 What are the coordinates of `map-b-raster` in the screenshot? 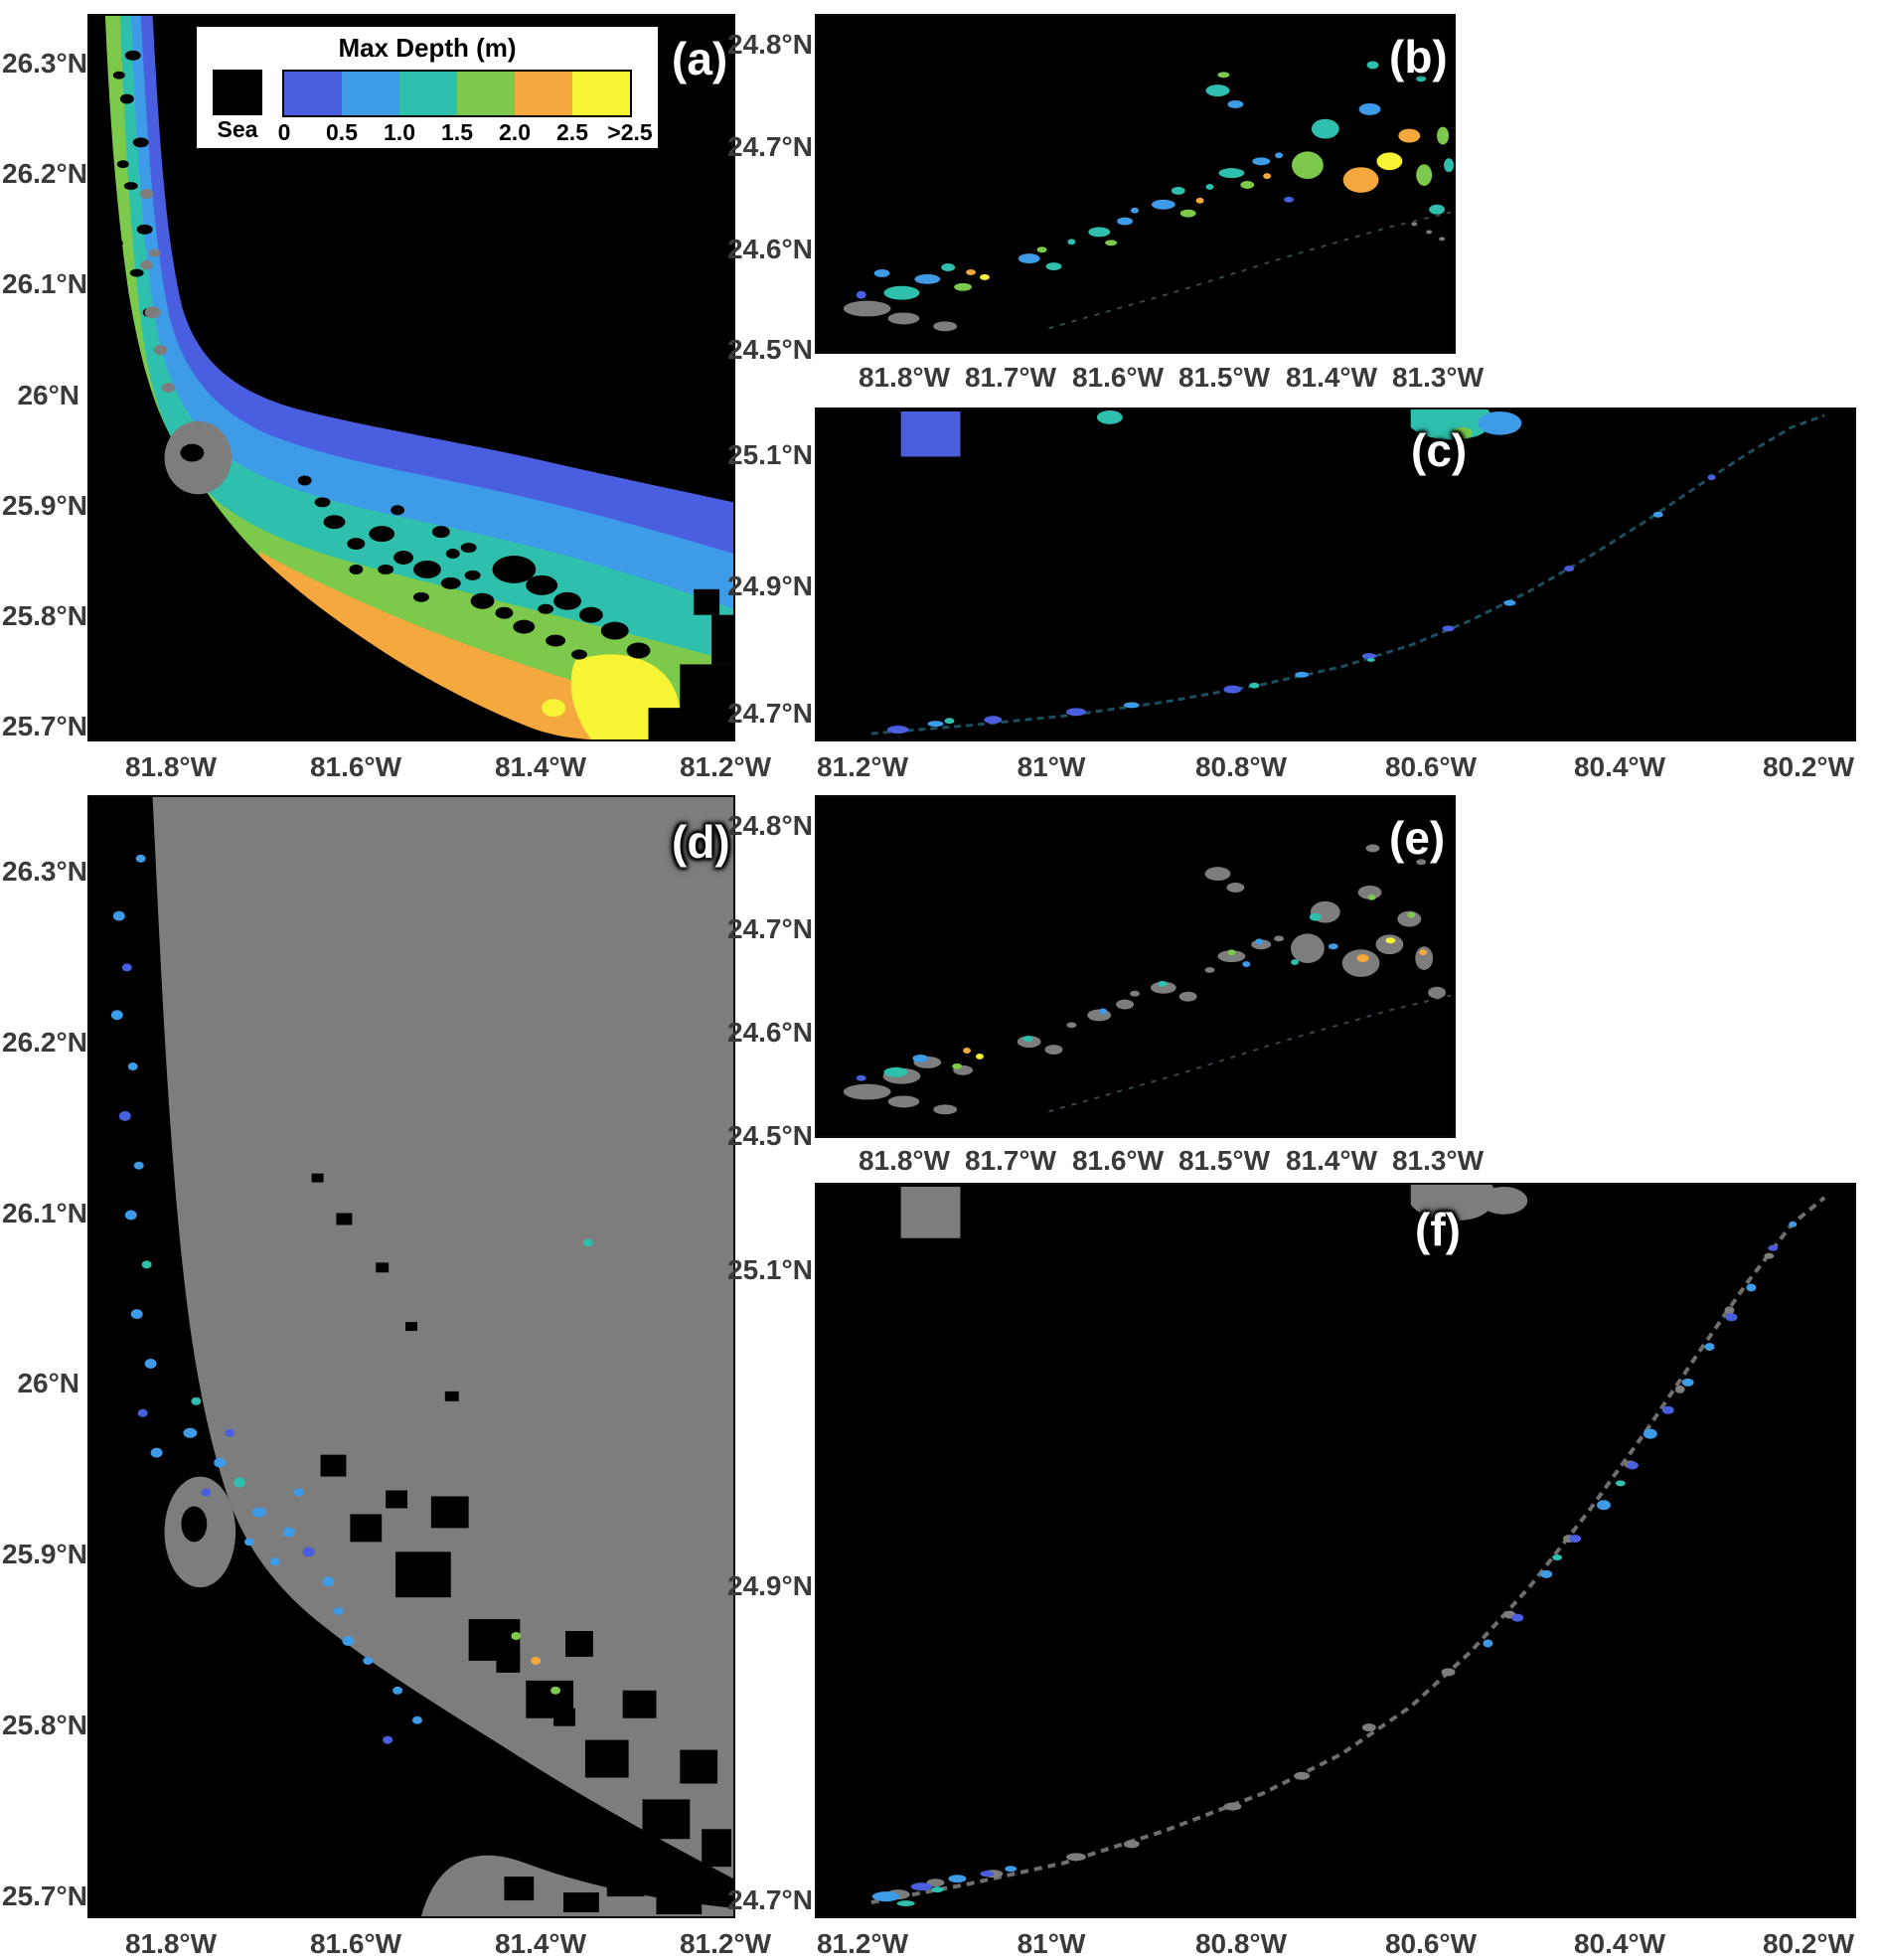 It's located at (1135, 184).